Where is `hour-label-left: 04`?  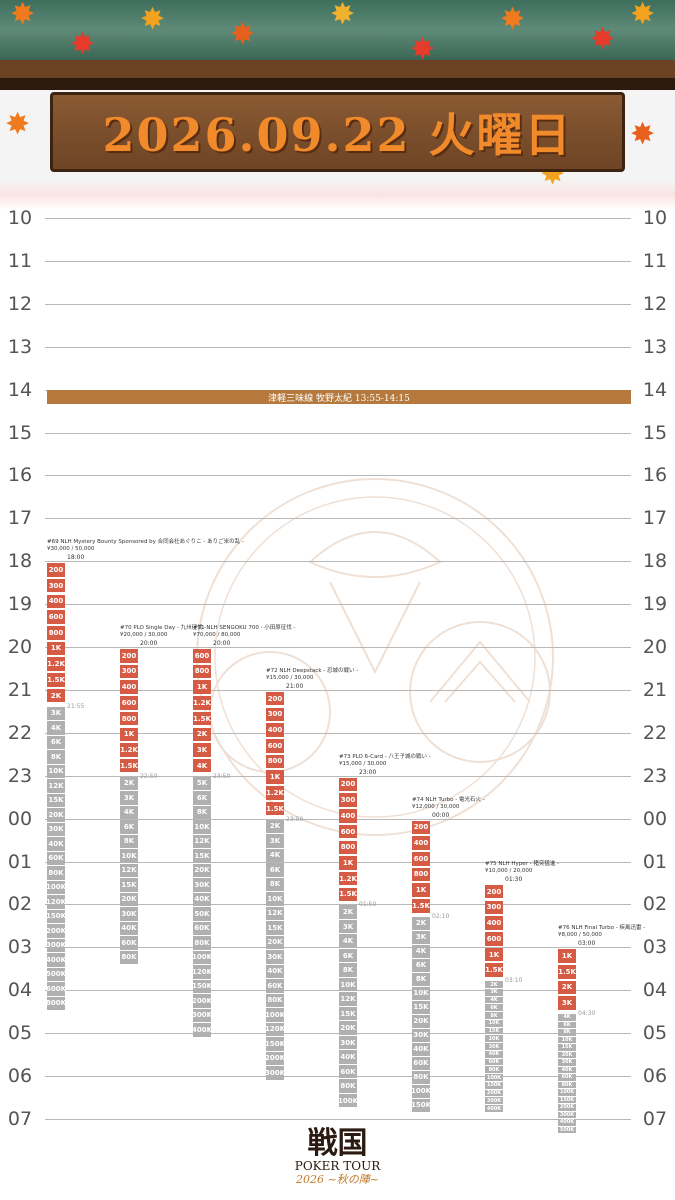
hour-label-left: 04 is located at coordinates (20, 990).